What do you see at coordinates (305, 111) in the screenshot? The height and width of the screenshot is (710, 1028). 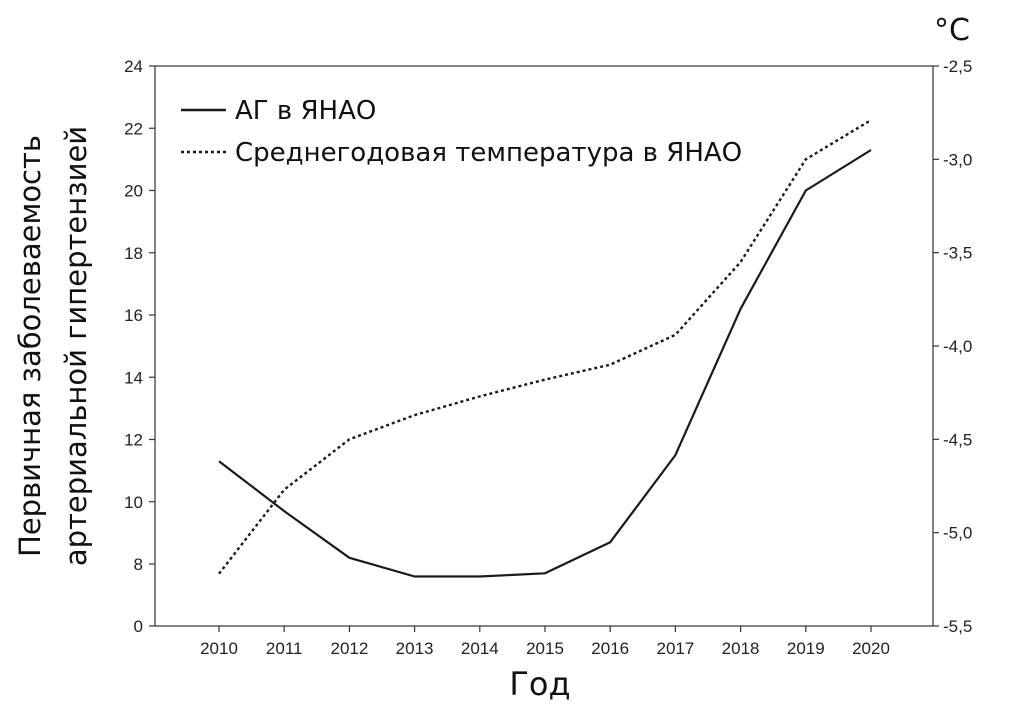 I see `legend-label: АГ в ЯНАО` at bounding box center [305, 111].